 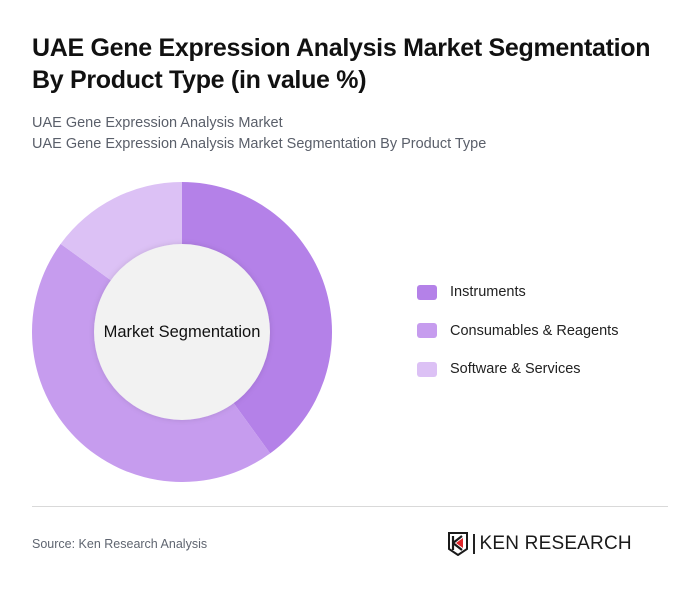 What do you see at coordinates (474, 544) in the screenshot?
I see `logo-separator` at bounding box center [474, 544].